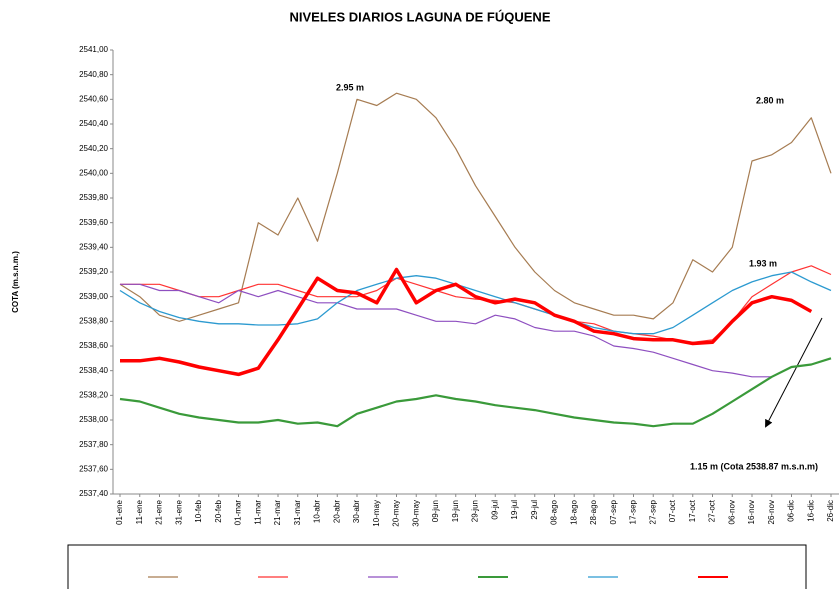 The image size is (839, 589). I want to click on y-tick-label: 2538,40, so click(93, 370).